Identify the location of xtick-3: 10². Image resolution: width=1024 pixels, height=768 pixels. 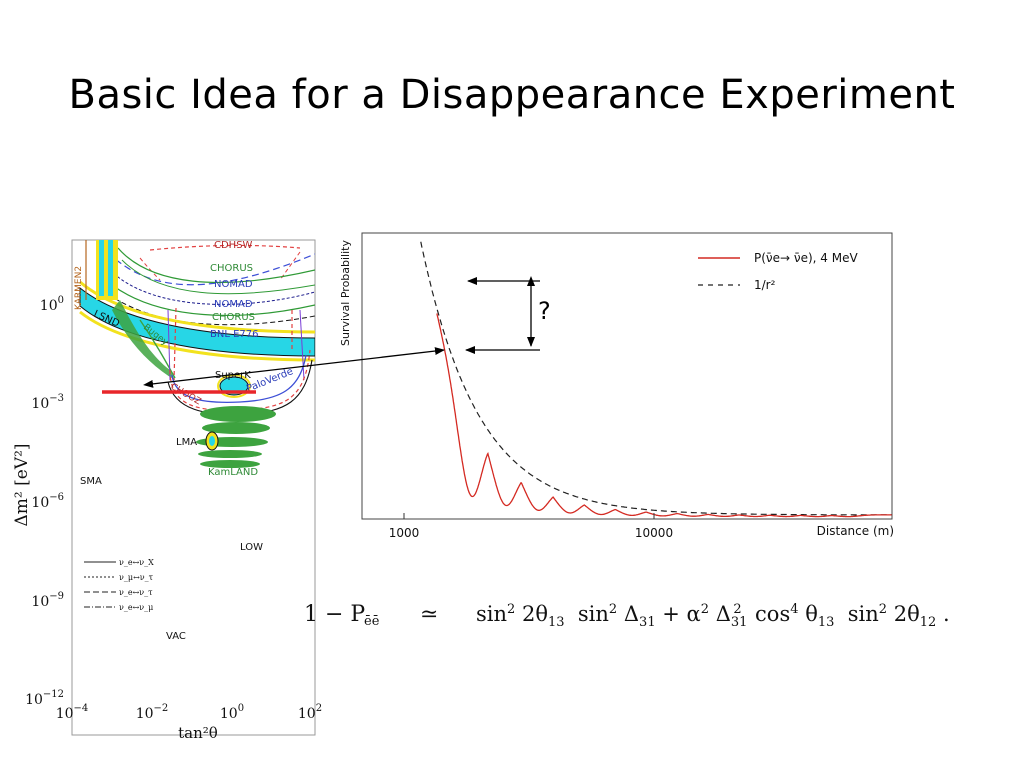
(310, 712).